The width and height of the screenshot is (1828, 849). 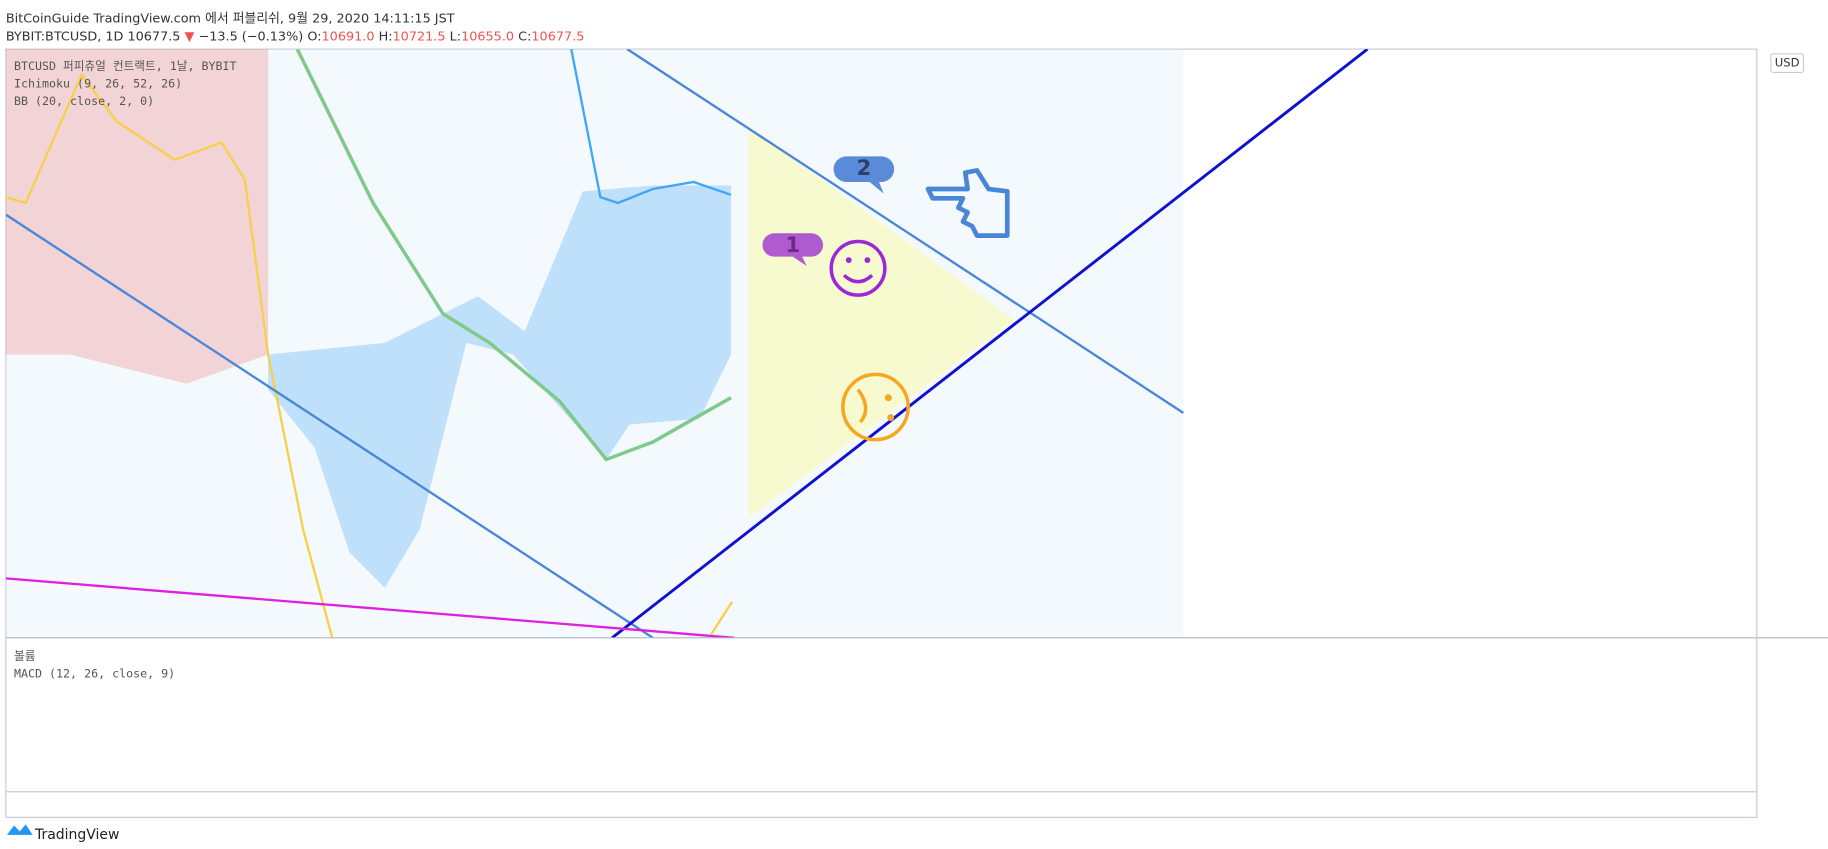 What do you see at coordinates (862, 406) in the screenshot?
I see `mouth` at bounding box center [862, 406].